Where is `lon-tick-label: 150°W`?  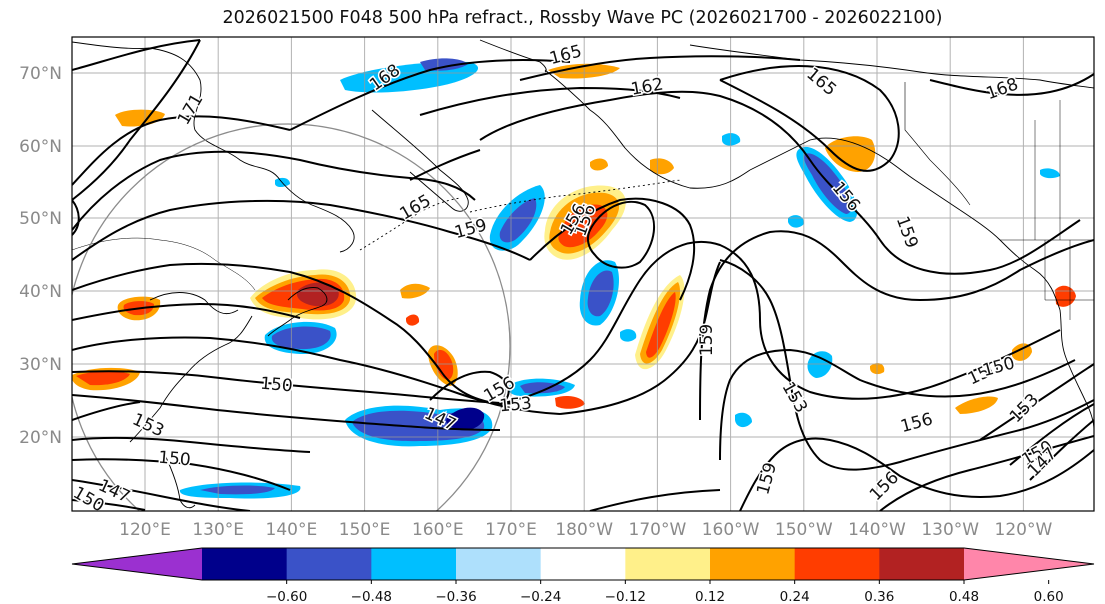
lon-tick-label: 150°W is located at coordinates (804, 530).